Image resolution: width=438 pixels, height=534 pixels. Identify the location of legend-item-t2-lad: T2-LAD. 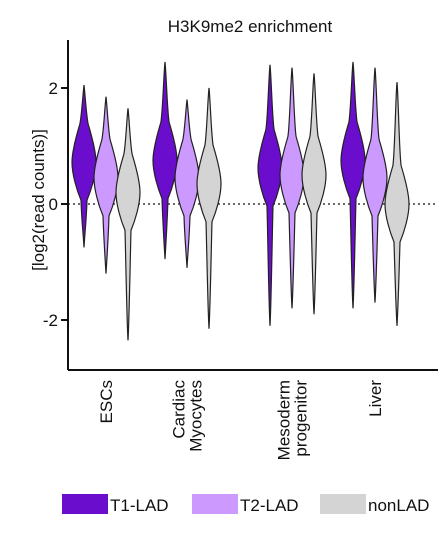
(245, 504).